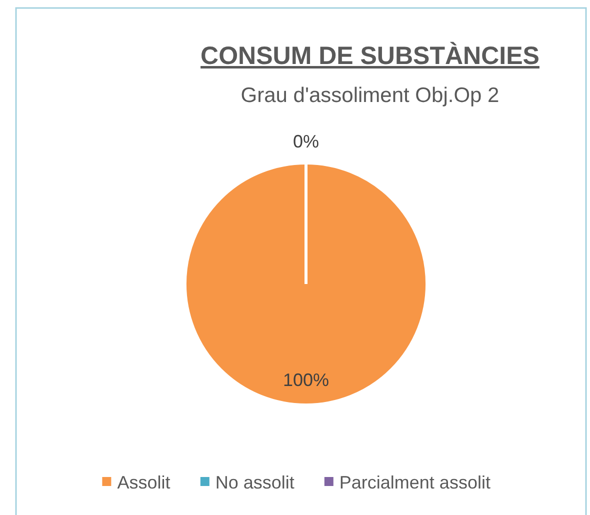 Image resolution: width=590 pixels, height=515 pixels. Describe the element at coordinates (414, 482) in the screenshot. I see `legend-label: Parcialment assolit` at that location.